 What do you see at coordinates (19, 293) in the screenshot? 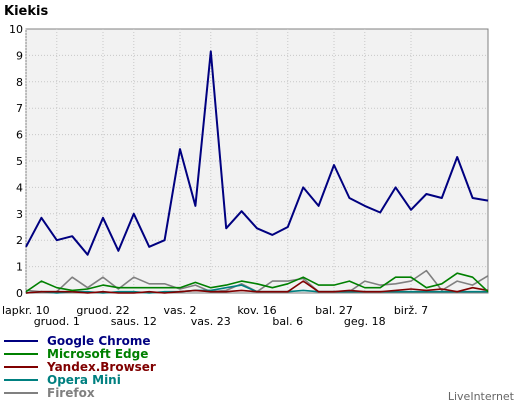
I see `y-tick-label: 0` at bounding box center [19, 293].